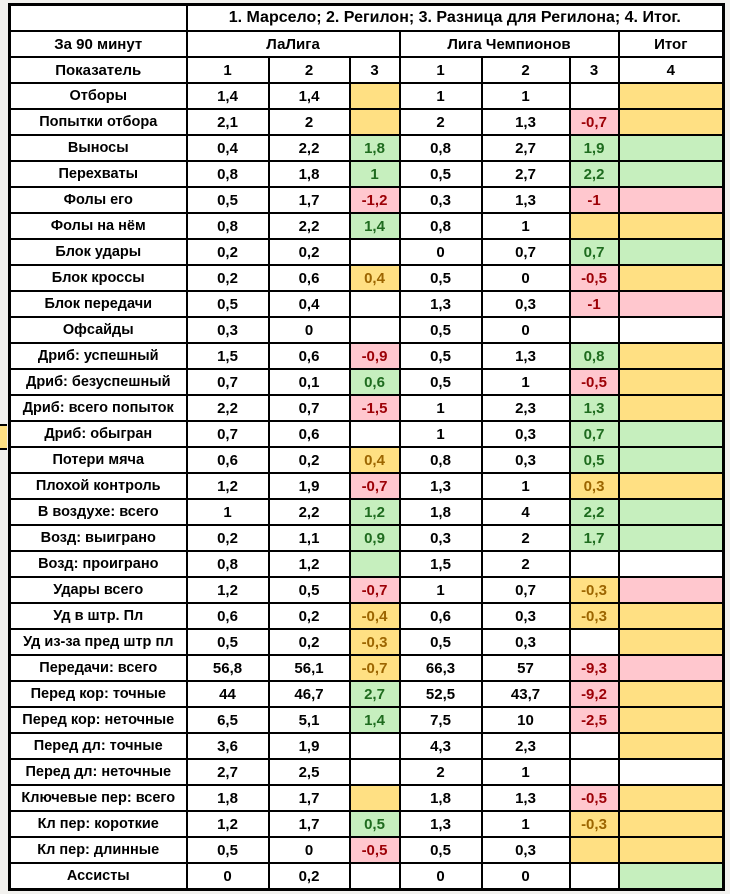 Image resolution: width=730 pixels, height=894 pixels. I want to click on row-label: Дриб: безуспешный, so click(98, 382).